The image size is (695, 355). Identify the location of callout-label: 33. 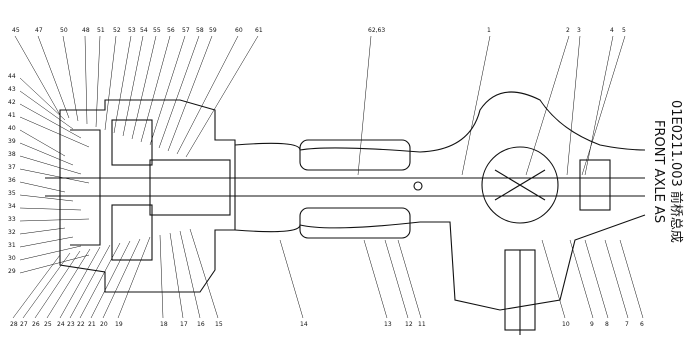
(12, 219).